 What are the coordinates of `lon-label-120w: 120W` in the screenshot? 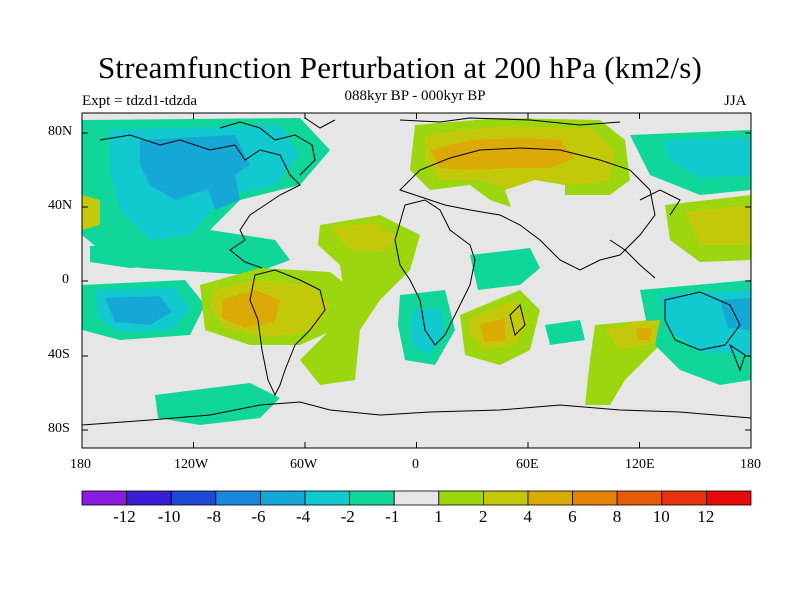 It's located at (191, 464).